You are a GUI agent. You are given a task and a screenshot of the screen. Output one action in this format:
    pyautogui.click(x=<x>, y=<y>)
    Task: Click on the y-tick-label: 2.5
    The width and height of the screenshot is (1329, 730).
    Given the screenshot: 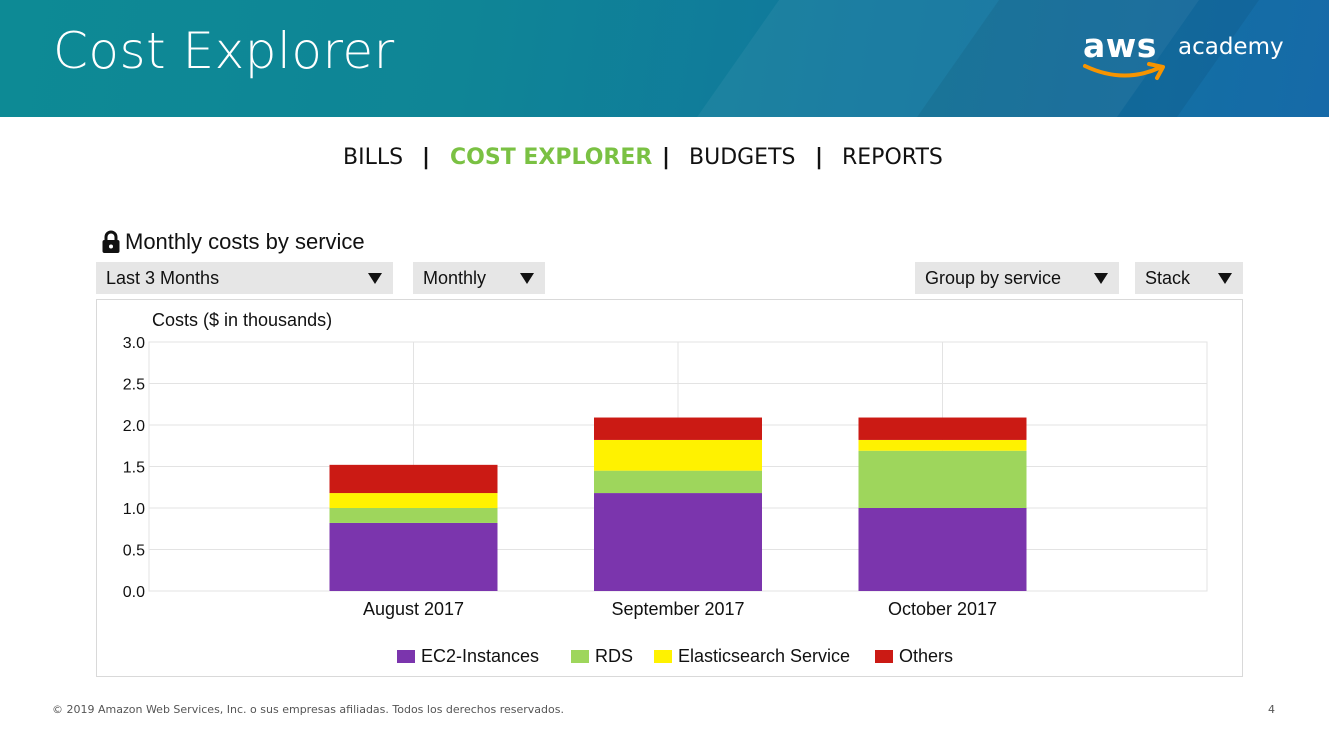 What is the action you would take?
    pyautogui.click(x=134, y=385)
    